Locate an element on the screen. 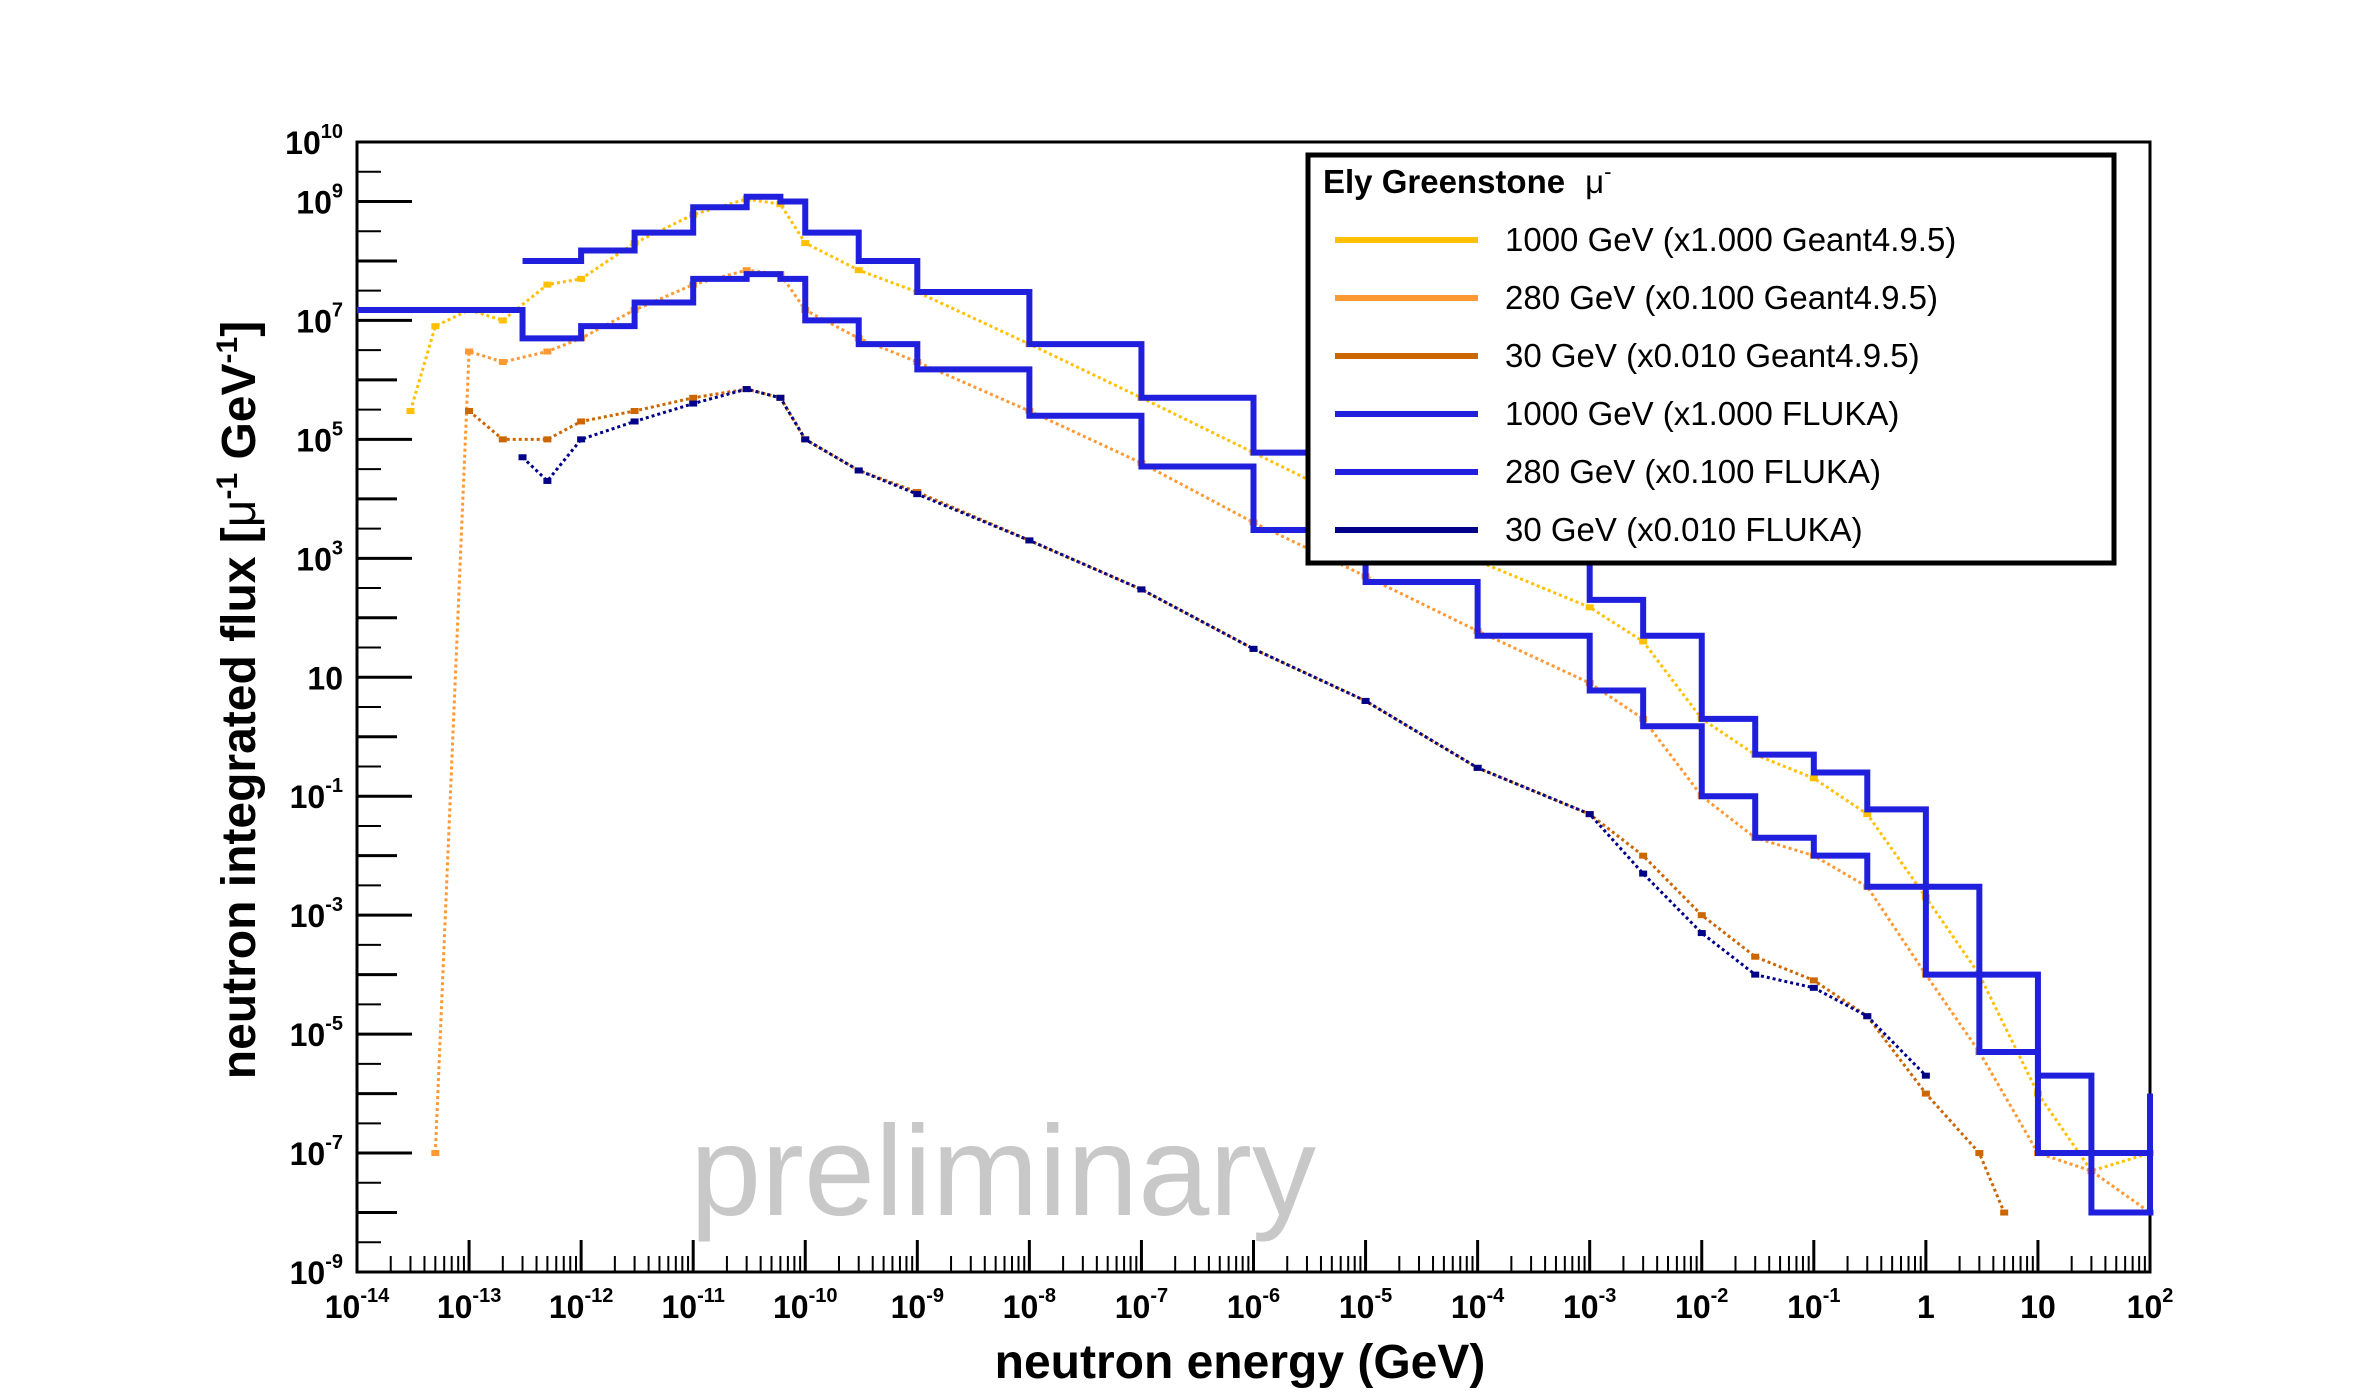  y-tick-label: 10³ is located at coordinates (319, 557).